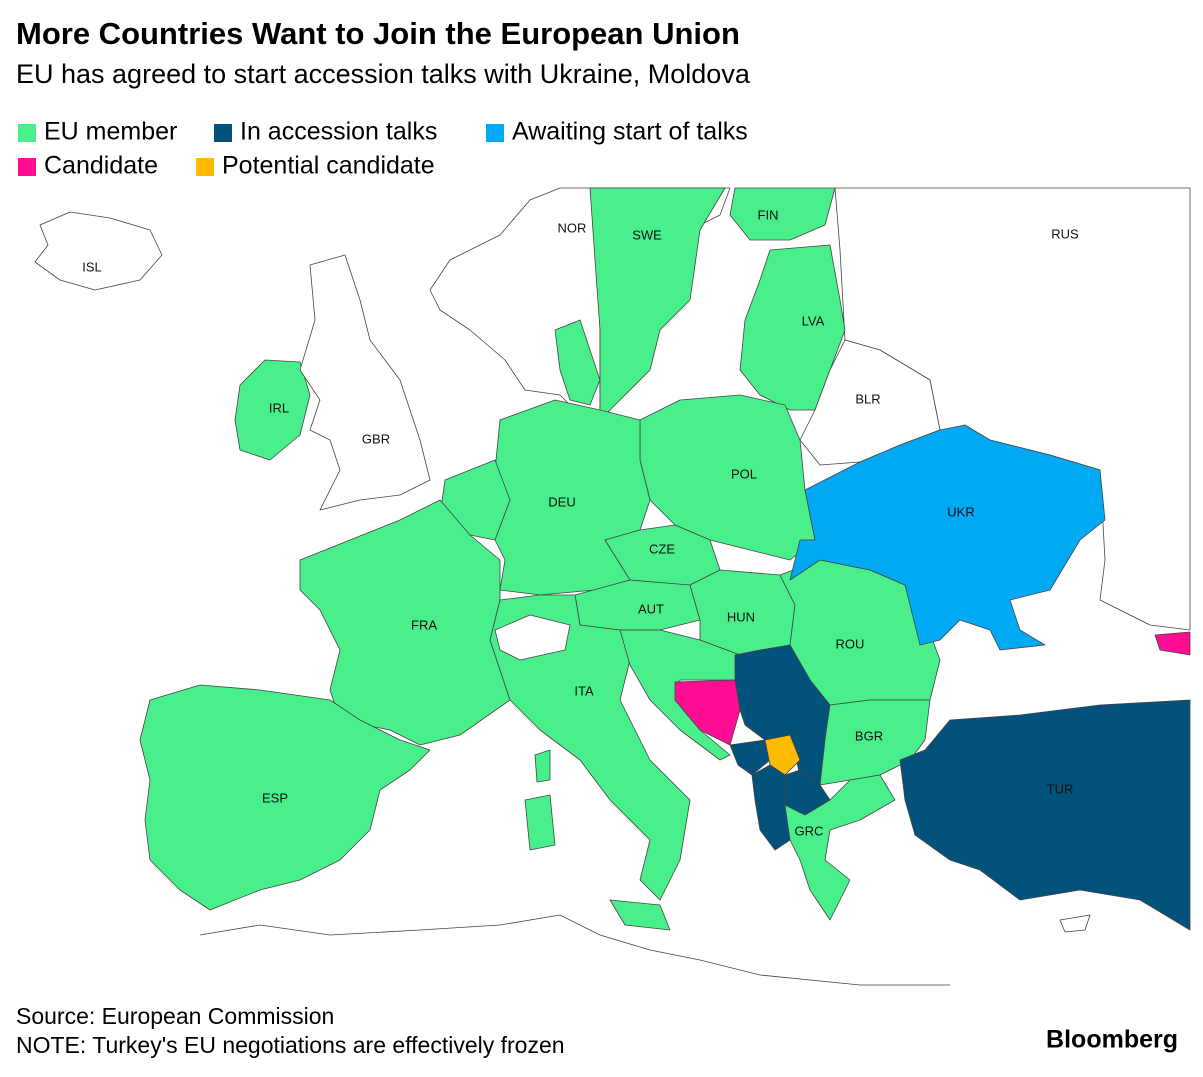 The width and height of the screenshot is (1203, 1077). Describe the element at coordinates (572, 227) in the screenshot. I see `country-label: NOR` at that location.